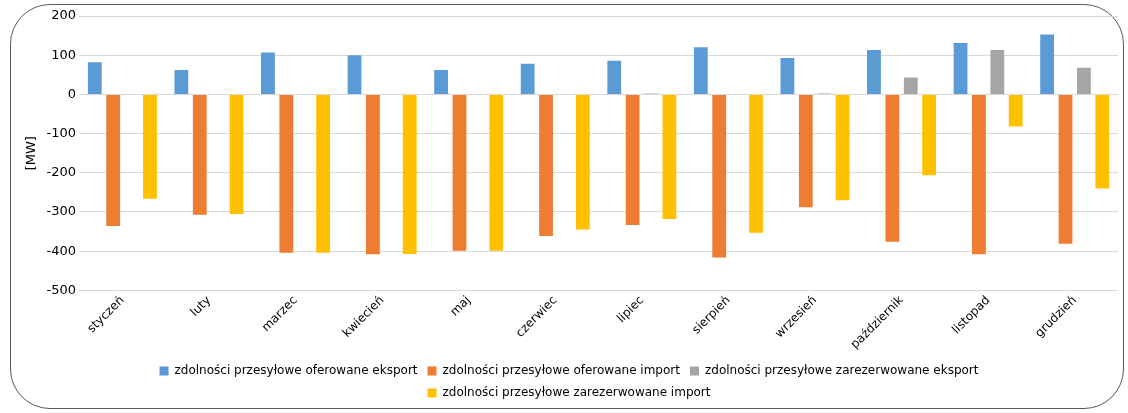 Image resolution: width=1128 pixels, height=413 pixels. What do you see at coordinates (61, 132) in the screenshot?
I see `y-tick-label: -100` at bounding box center [61, 132].